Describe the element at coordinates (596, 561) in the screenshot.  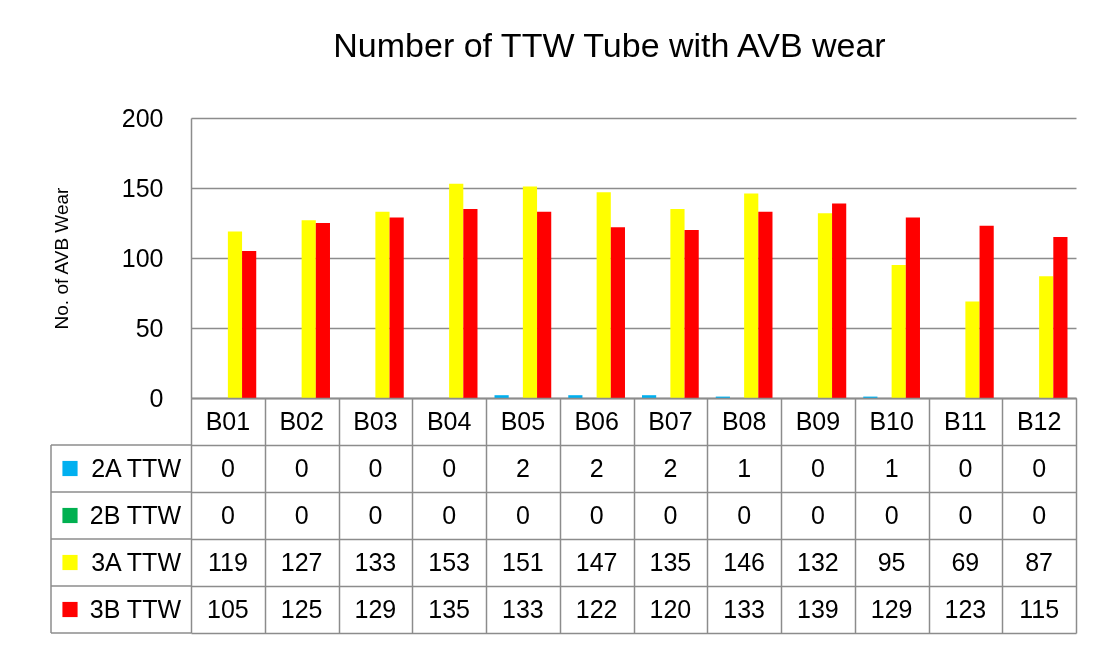
I see `data-label: 147` at that location.